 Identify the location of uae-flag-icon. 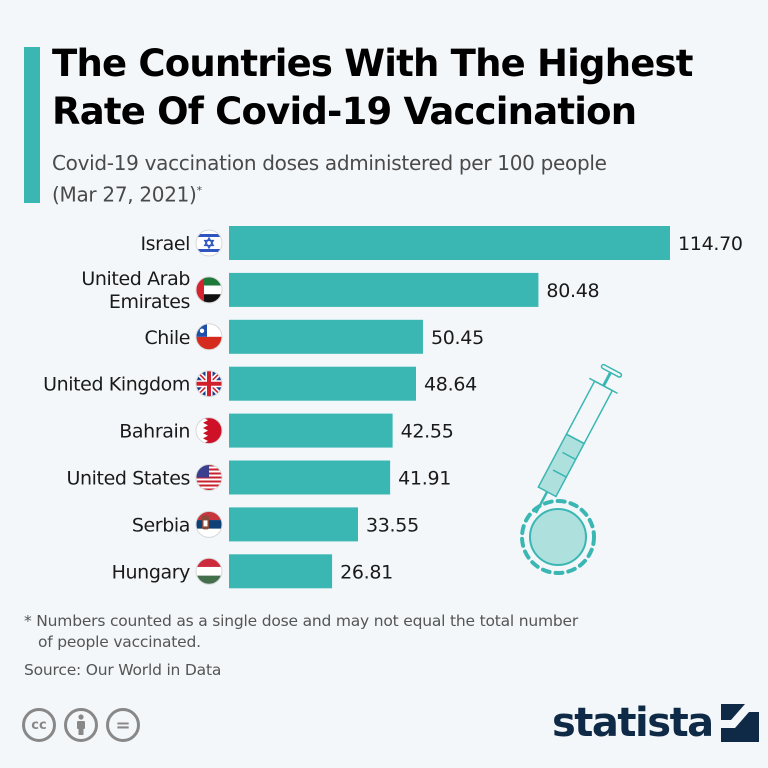
(209, 290).